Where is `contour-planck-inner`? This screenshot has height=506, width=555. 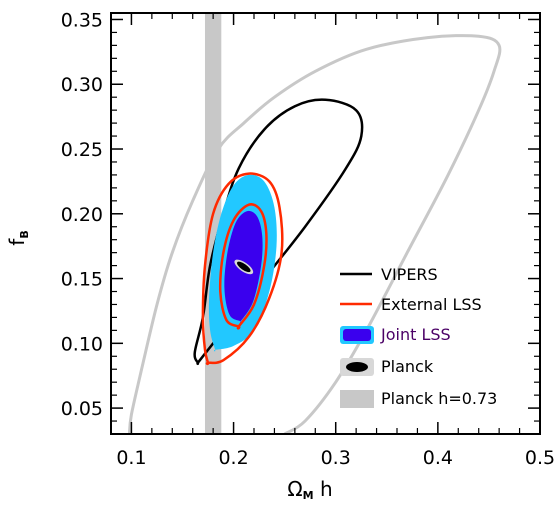 contour-planck-inner is located at coordinates (244, 267).